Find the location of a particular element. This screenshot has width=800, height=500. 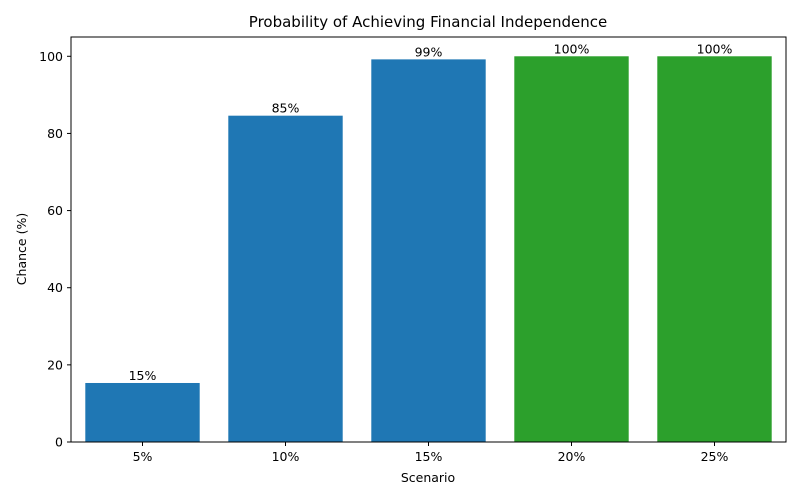

data-label-5: 100% is located at coordinates (715, 48).